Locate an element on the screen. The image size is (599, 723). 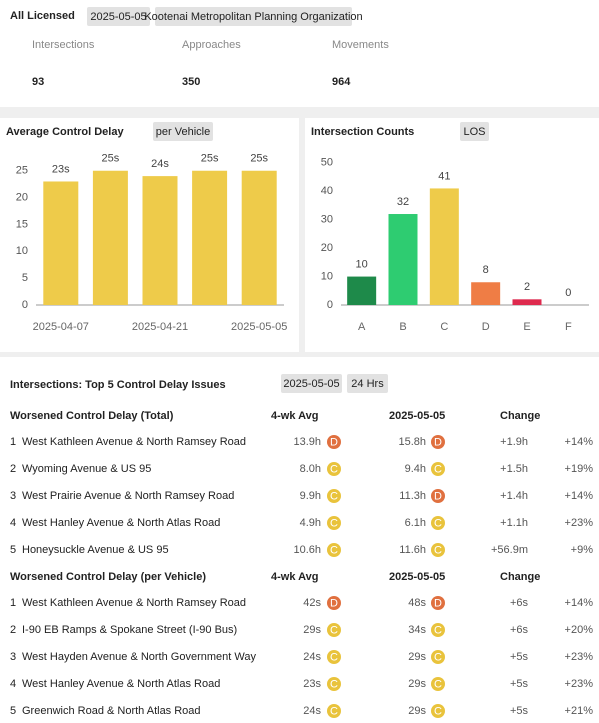
data-label: 32 is located at coordinates (403, 202).